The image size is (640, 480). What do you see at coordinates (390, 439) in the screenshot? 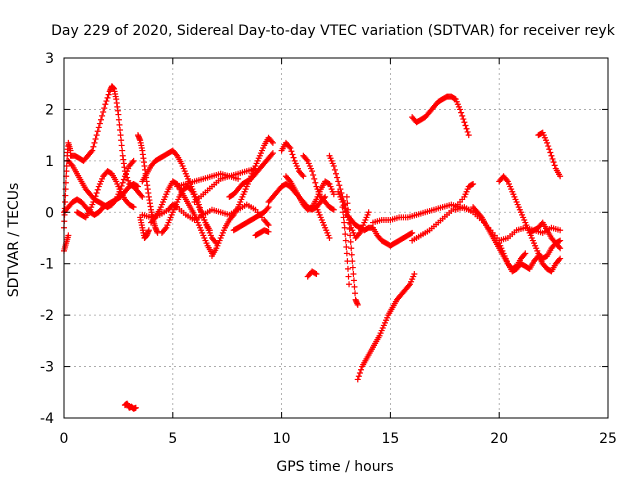
I see `x-tick-label: 15` at bounding box center [390, 439].